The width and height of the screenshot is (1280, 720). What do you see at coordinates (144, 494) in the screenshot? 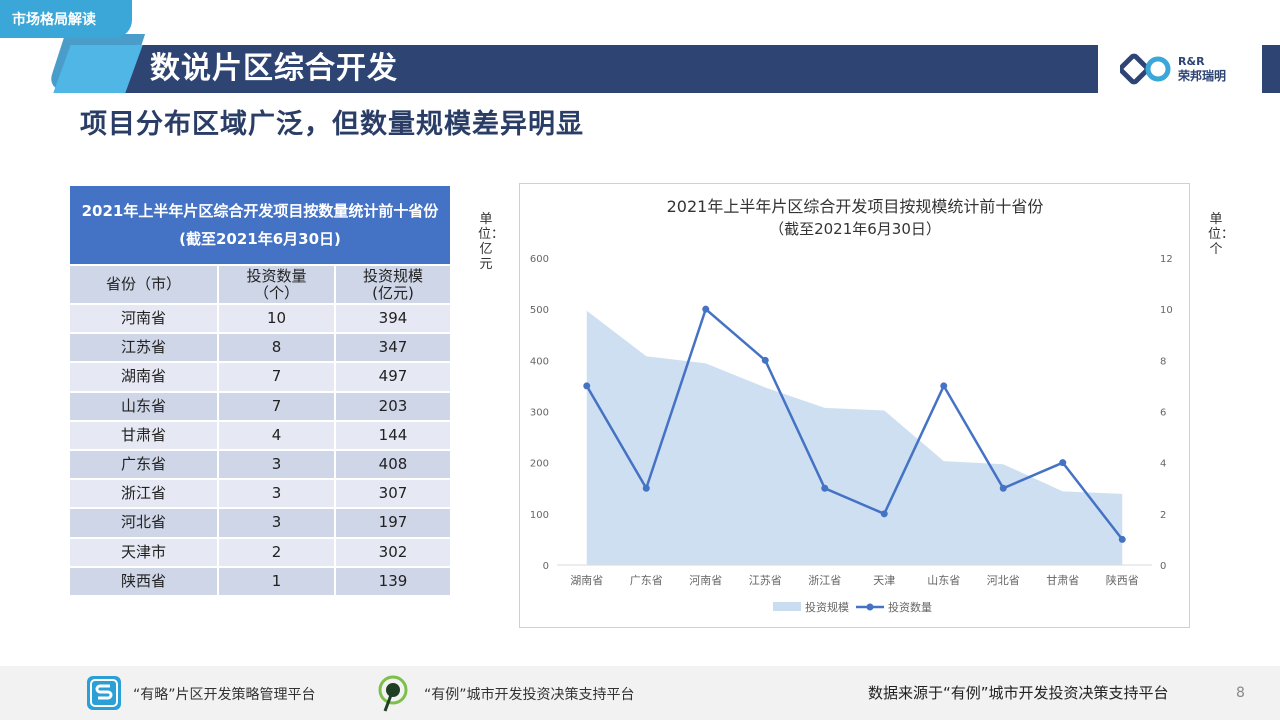
I see `province-cell: 浙江省` at bounding box center [144, 494].